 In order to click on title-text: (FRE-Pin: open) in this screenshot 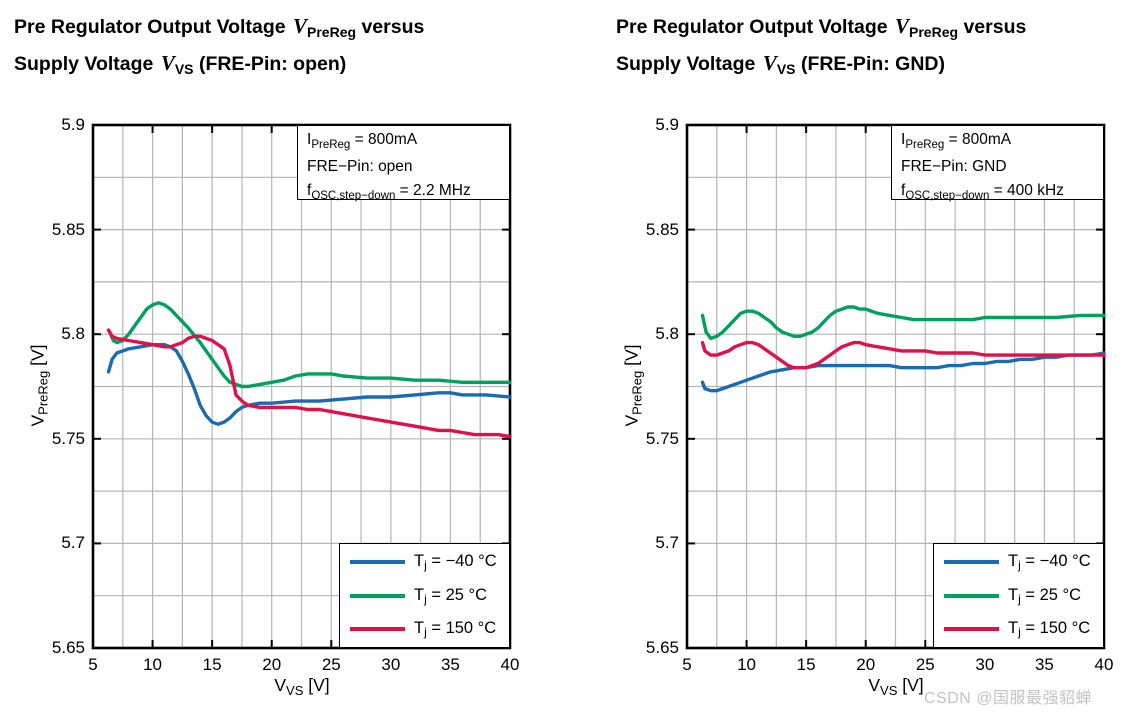, I will do `click(270, 64)`.